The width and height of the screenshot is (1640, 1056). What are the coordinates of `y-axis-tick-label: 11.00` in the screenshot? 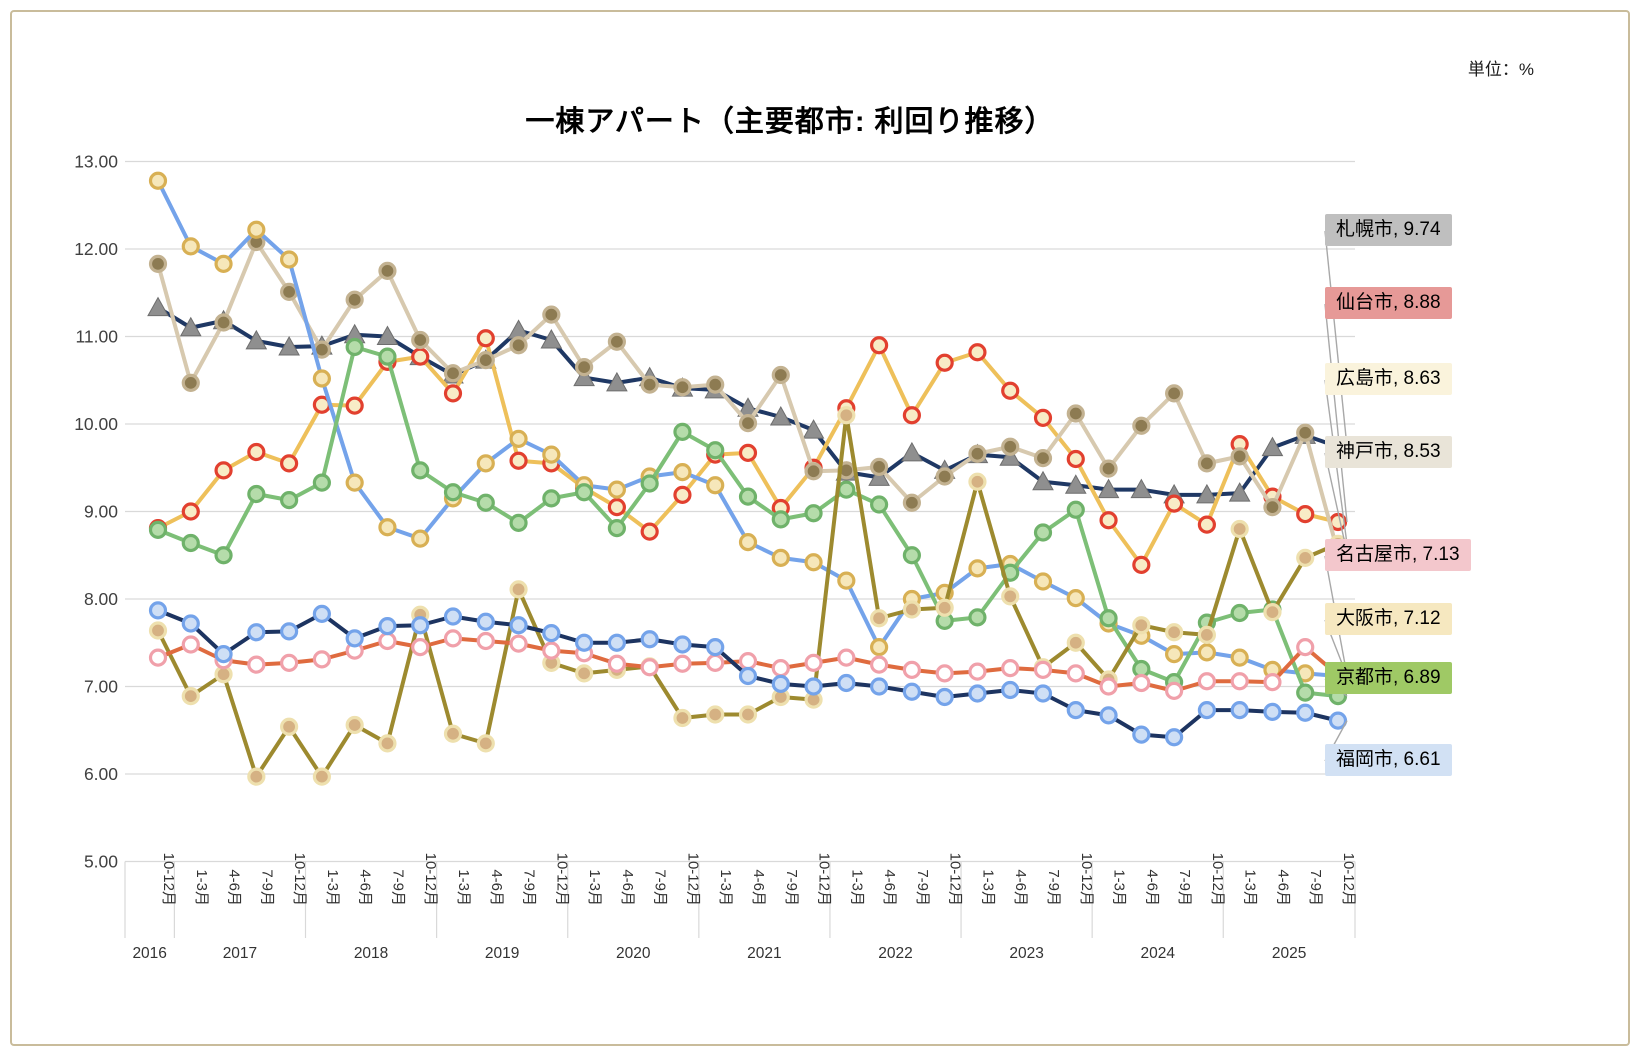 It's located at (97, 337).